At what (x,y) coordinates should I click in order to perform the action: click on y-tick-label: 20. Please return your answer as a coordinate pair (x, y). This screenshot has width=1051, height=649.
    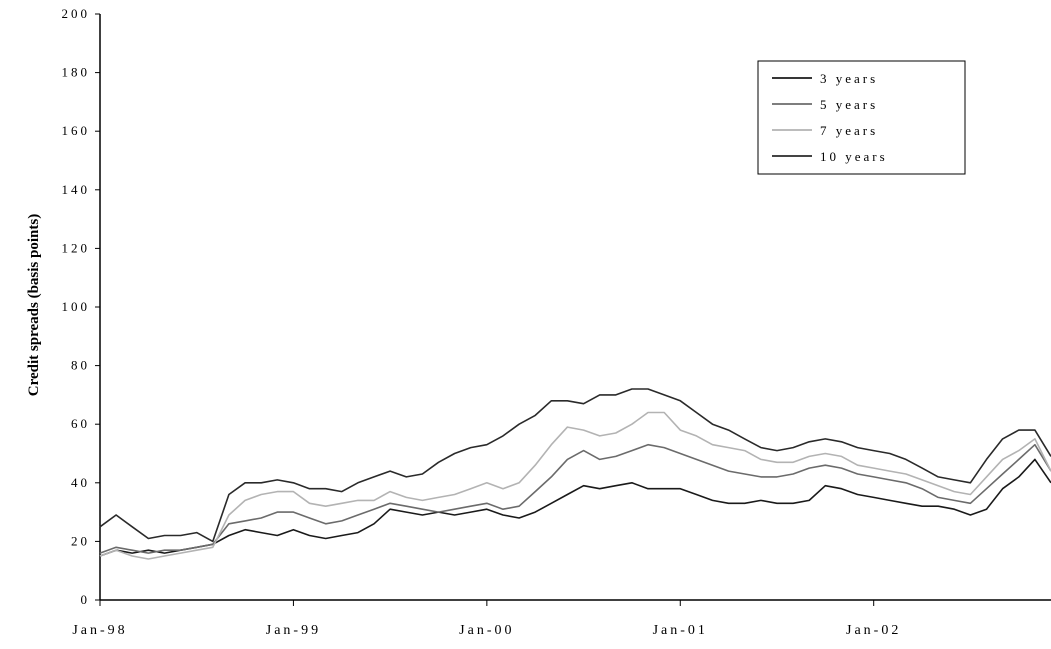
    Looking at the image, I should click on (80, 540).